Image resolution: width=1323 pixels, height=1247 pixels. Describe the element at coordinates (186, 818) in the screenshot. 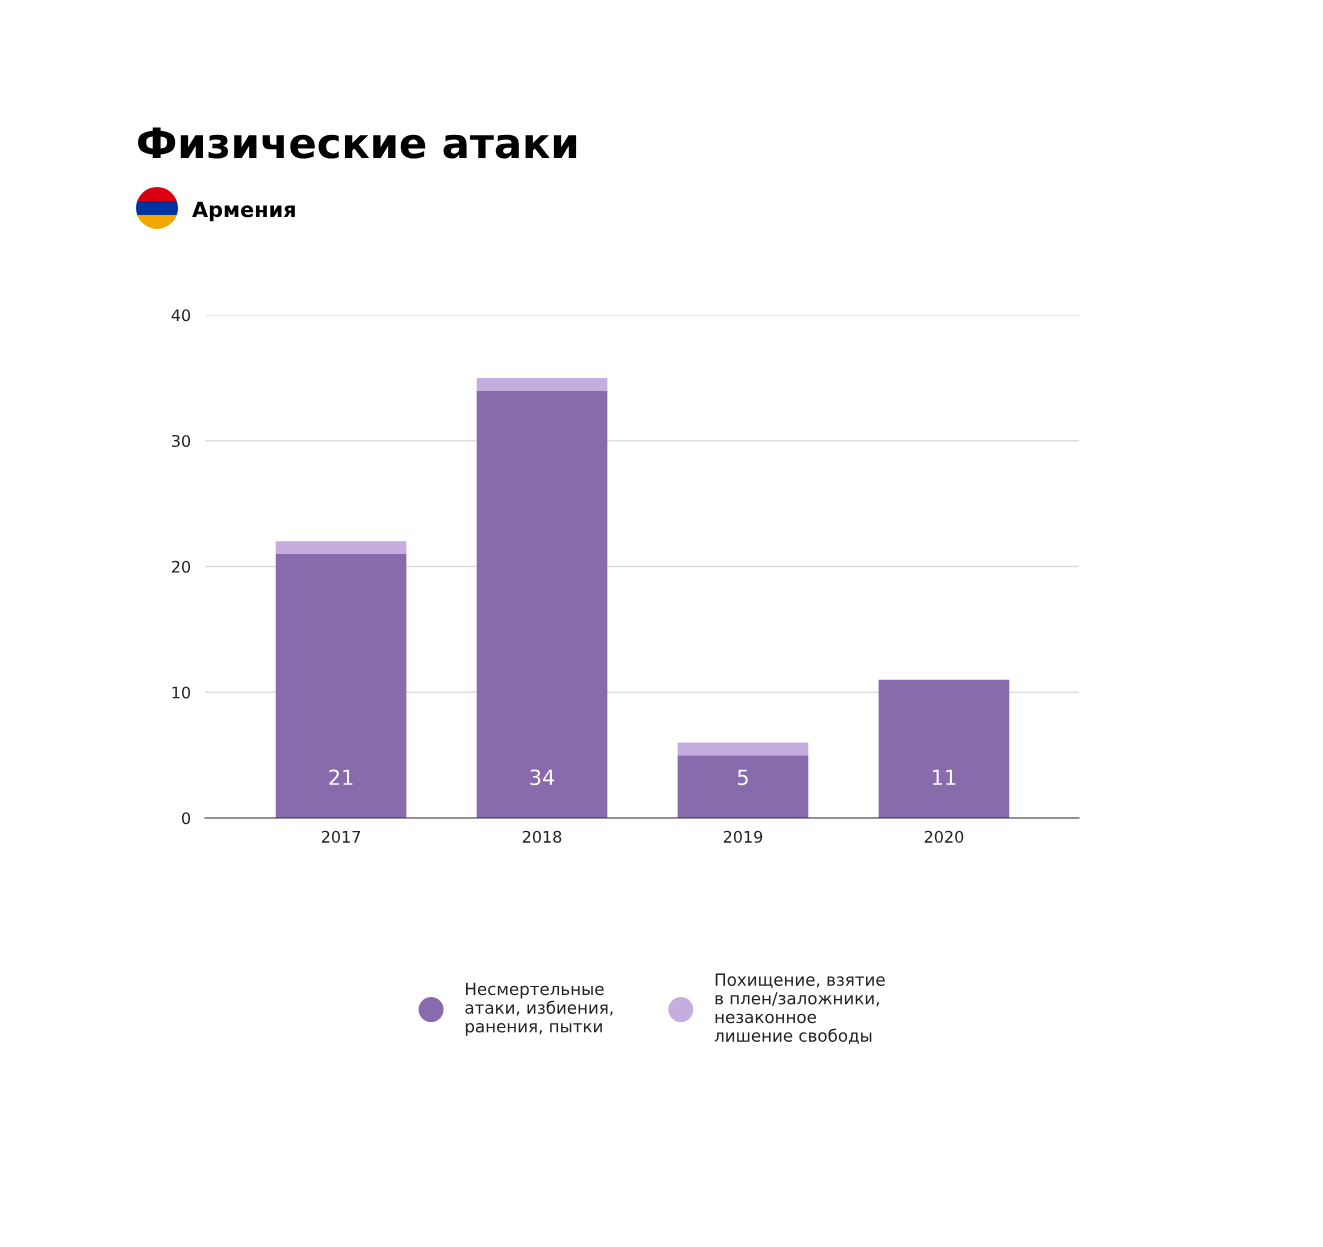

I see `y-tick-label: 0` at that location.